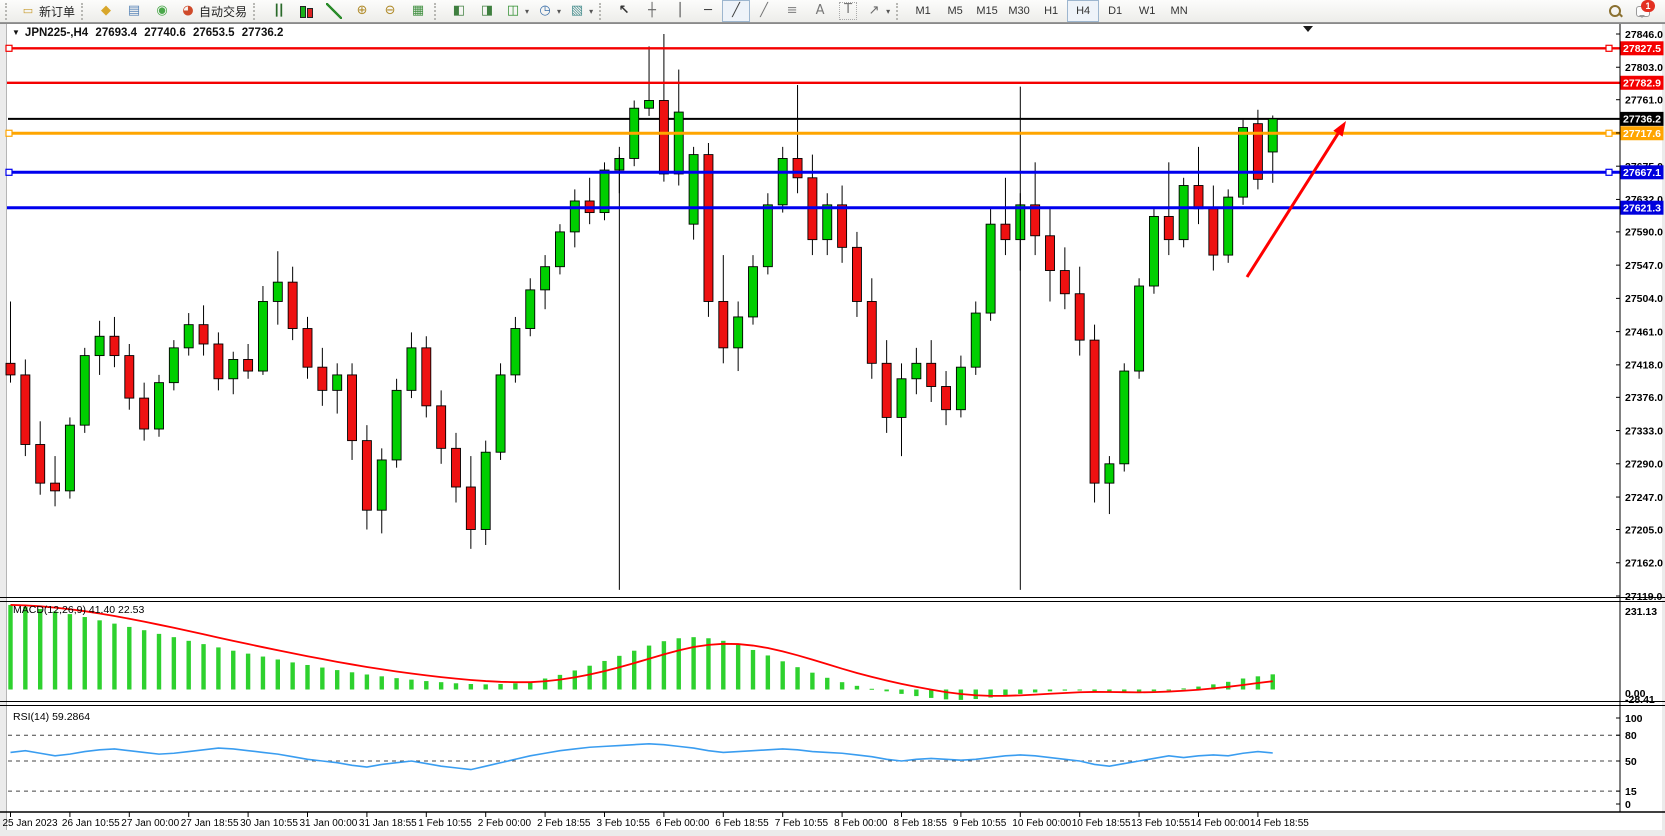 This screenshot has width=1665, height=836. What do you see at coordinates (1615, 11) in the screenshot?
I see `search-button` at bounding box center [1615, 11].